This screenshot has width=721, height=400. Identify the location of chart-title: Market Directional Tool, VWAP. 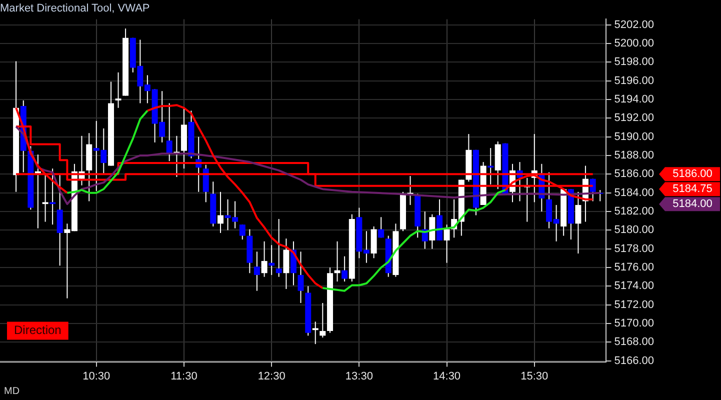
(75, 8).